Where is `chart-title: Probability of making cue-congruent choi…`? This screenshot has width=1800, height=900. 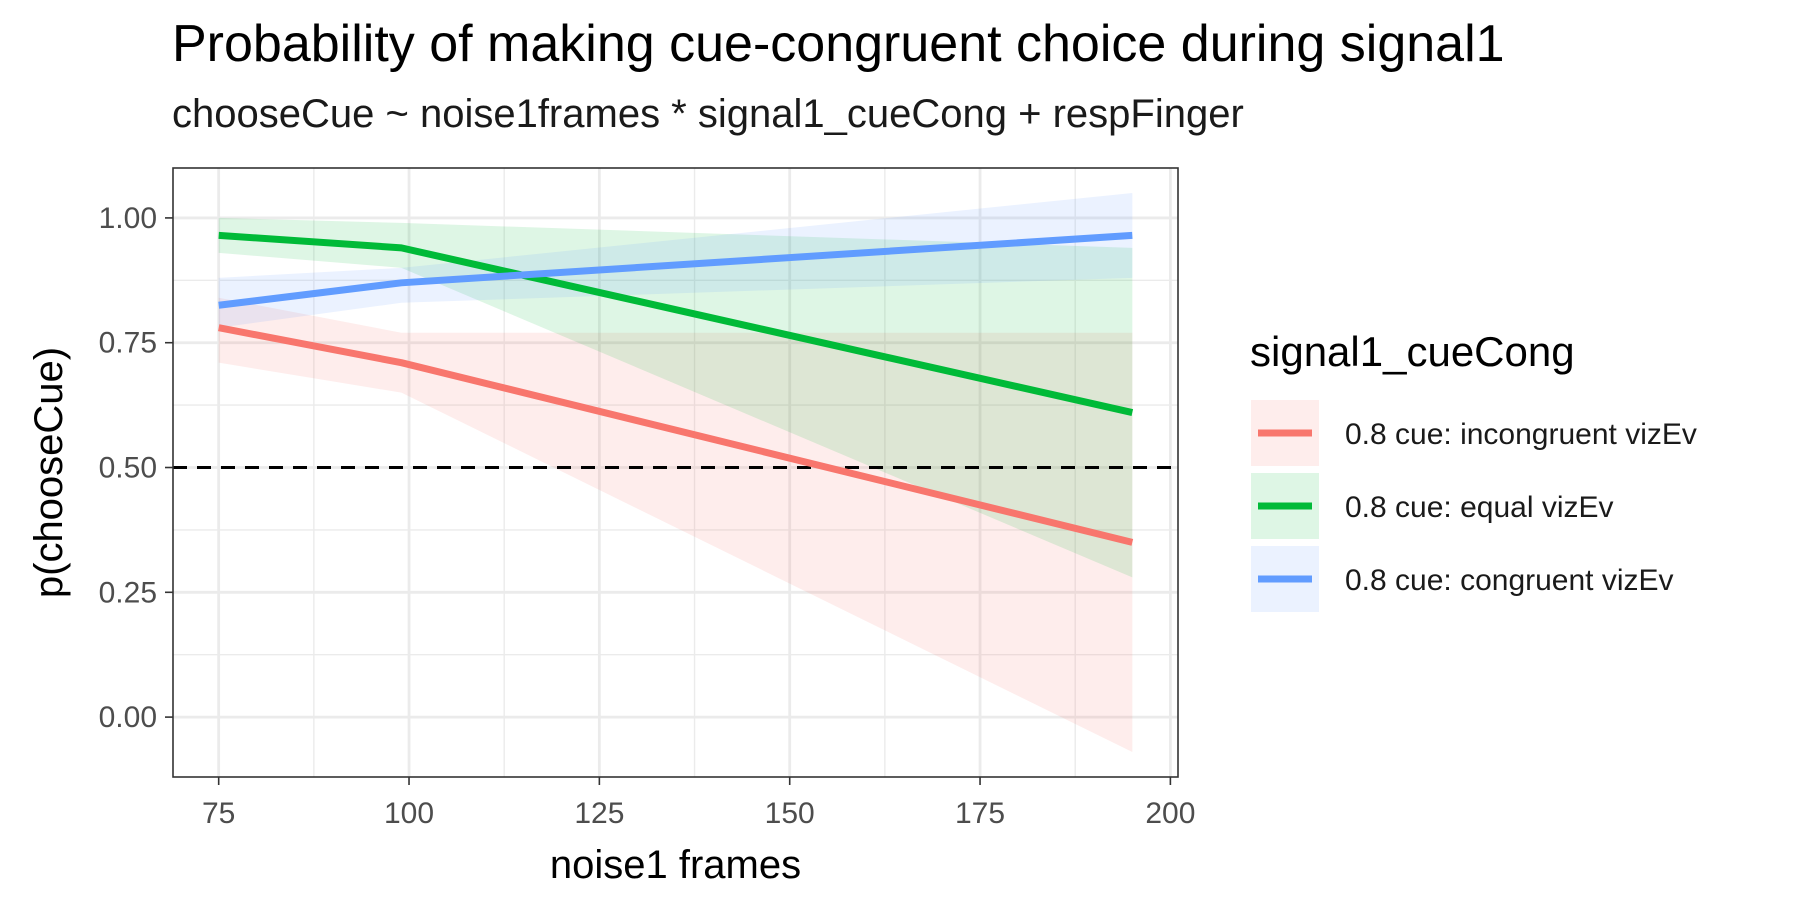
chart-title: Probability of making cue-congruent choi… is located at coordinates (838, 44).